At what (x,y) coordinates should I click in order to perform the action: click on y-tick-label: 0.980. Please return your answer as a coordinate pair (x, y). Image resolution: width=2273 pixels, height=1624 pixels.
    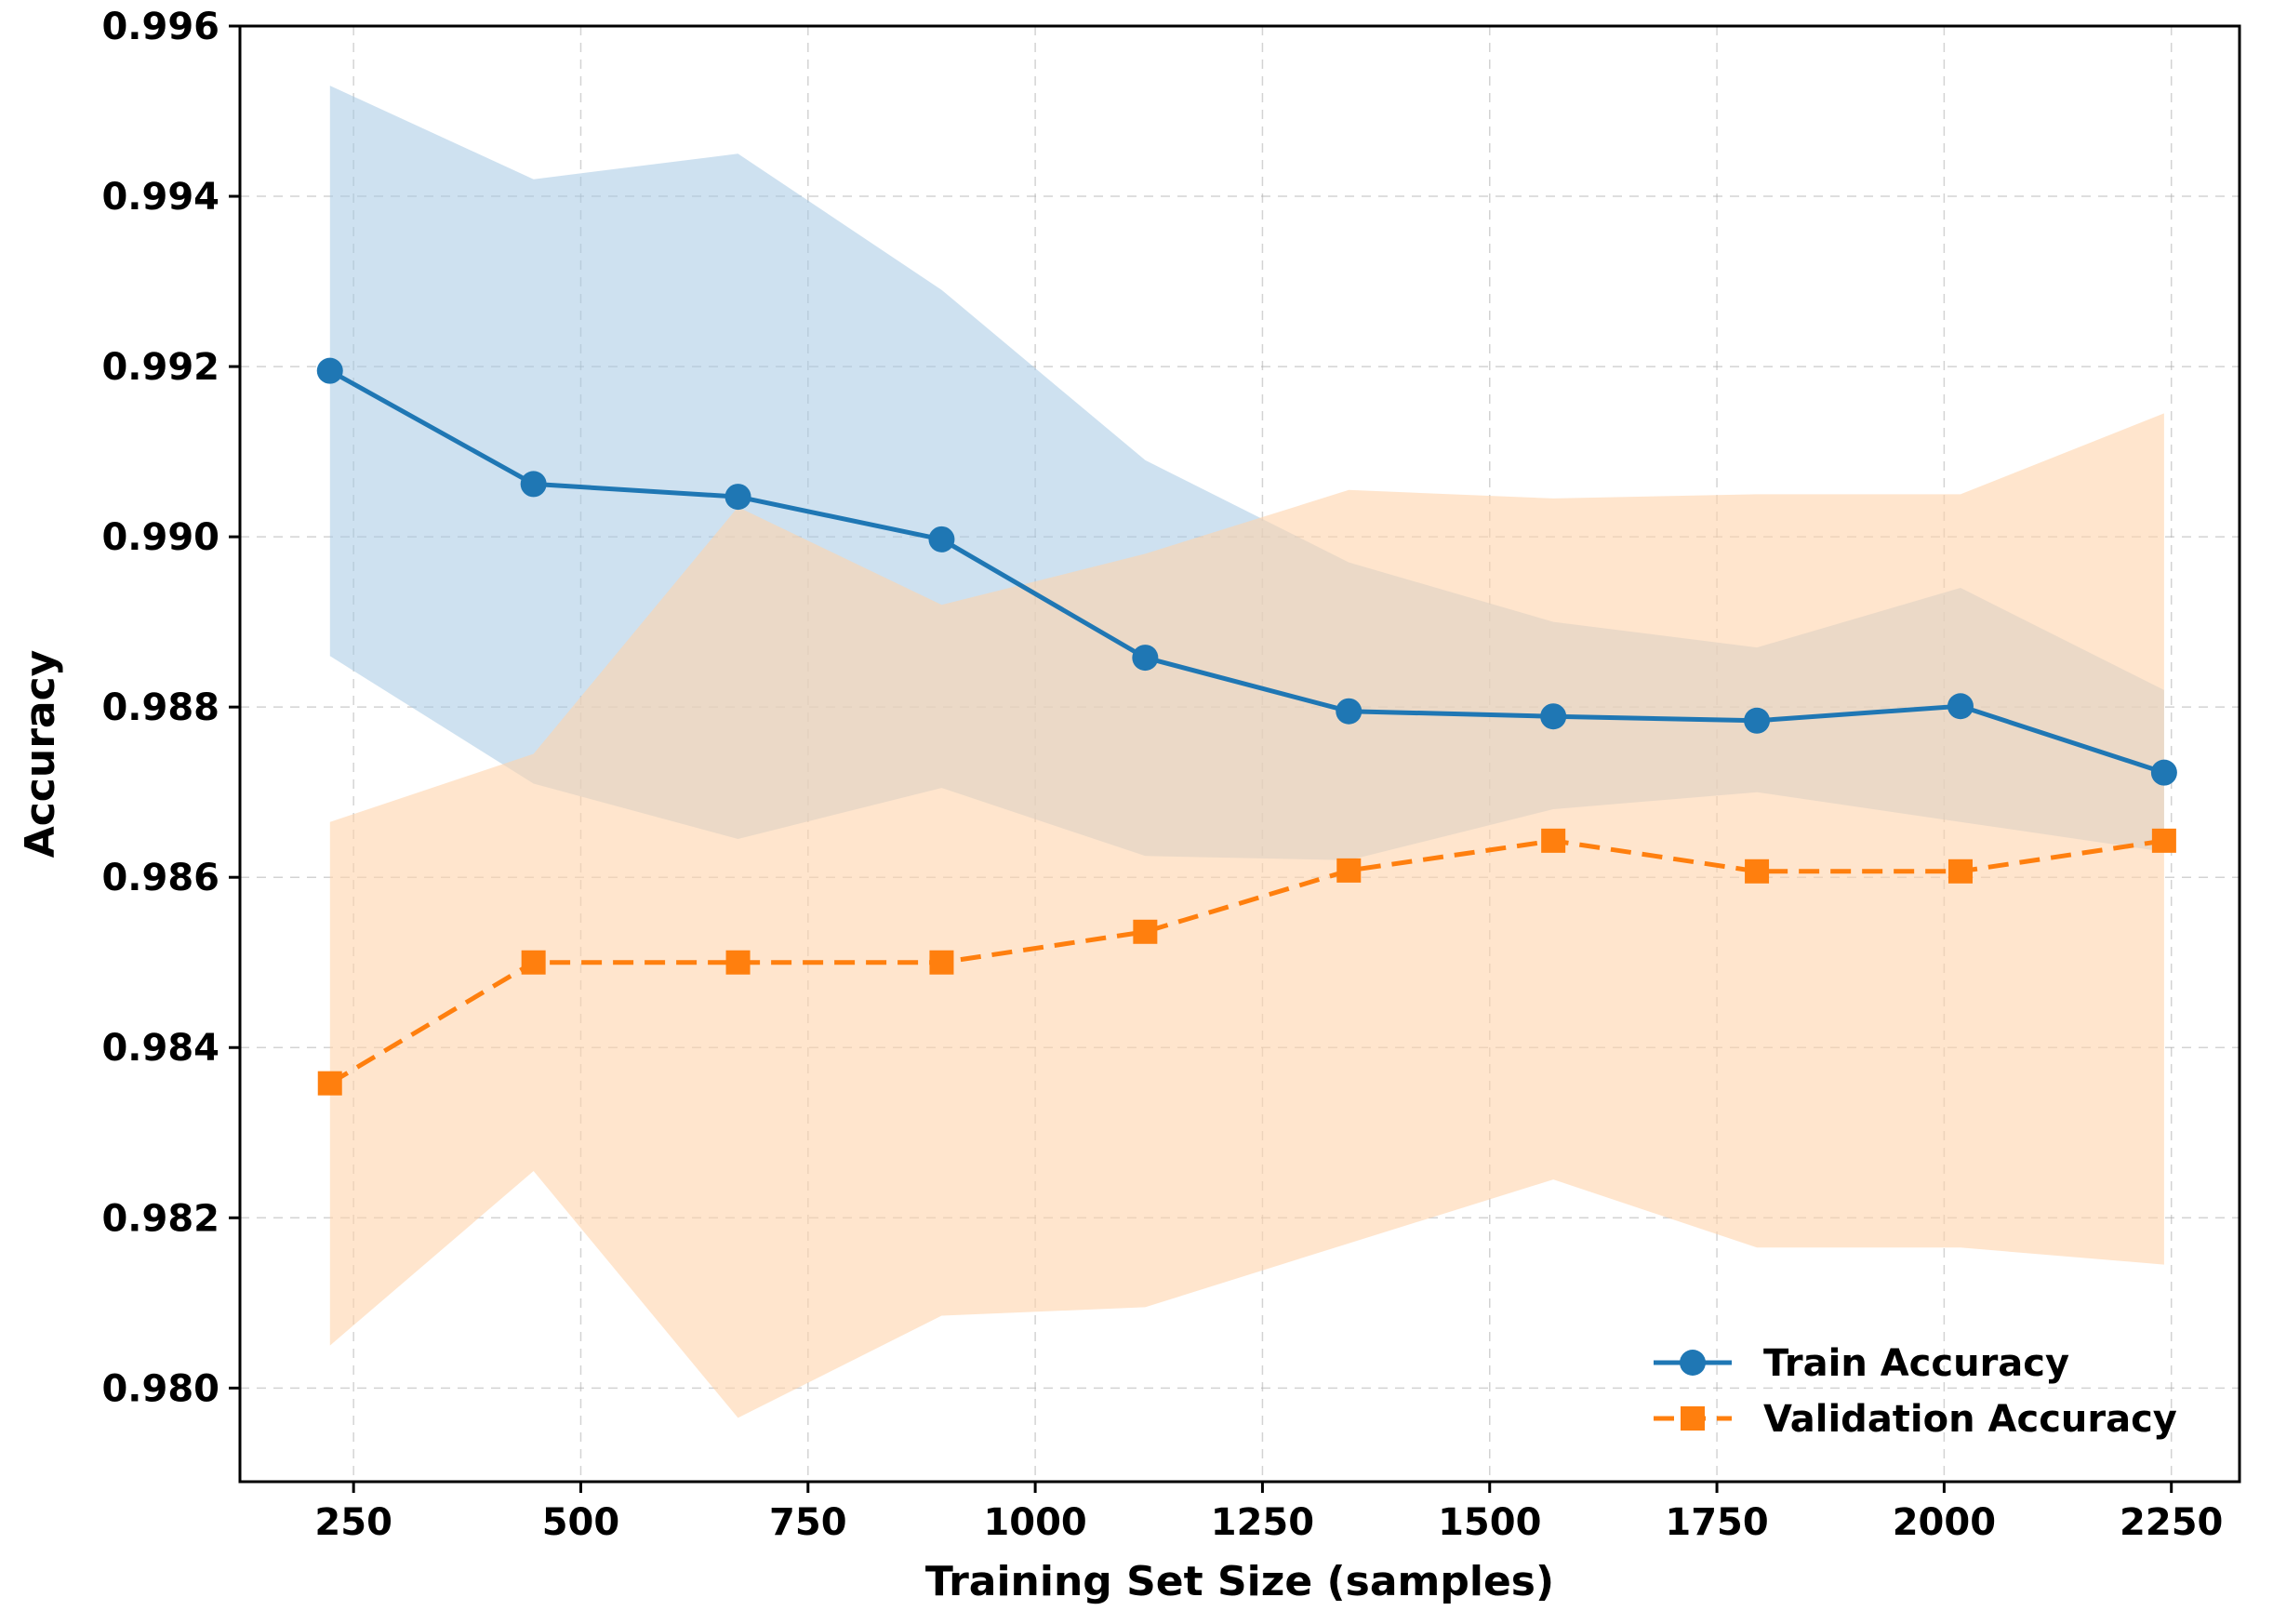
    Looking at the image, I should click on (160, 1388).